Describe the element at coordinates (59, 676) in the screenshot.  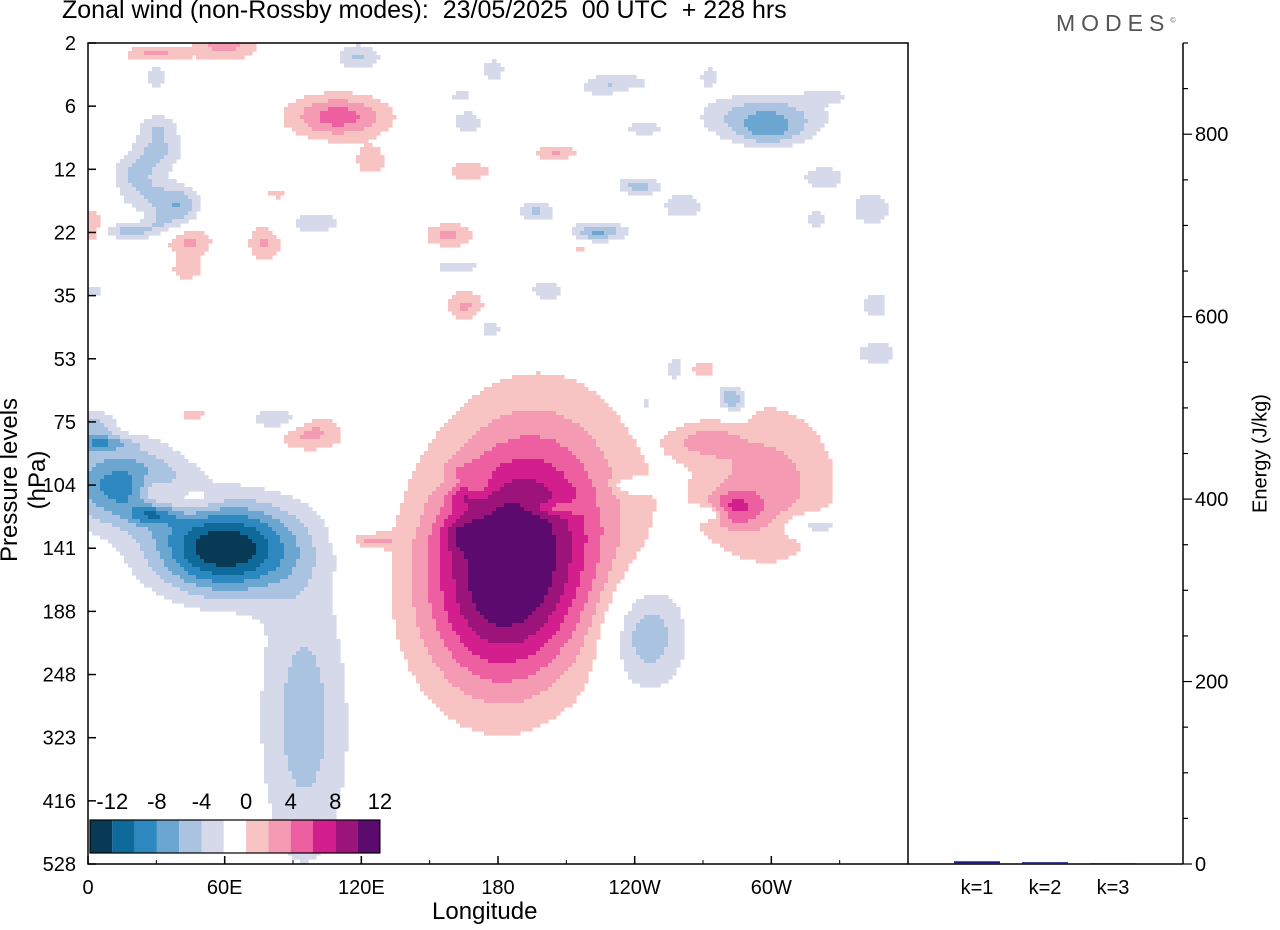
I see `y-tick-label: 248` at that location.